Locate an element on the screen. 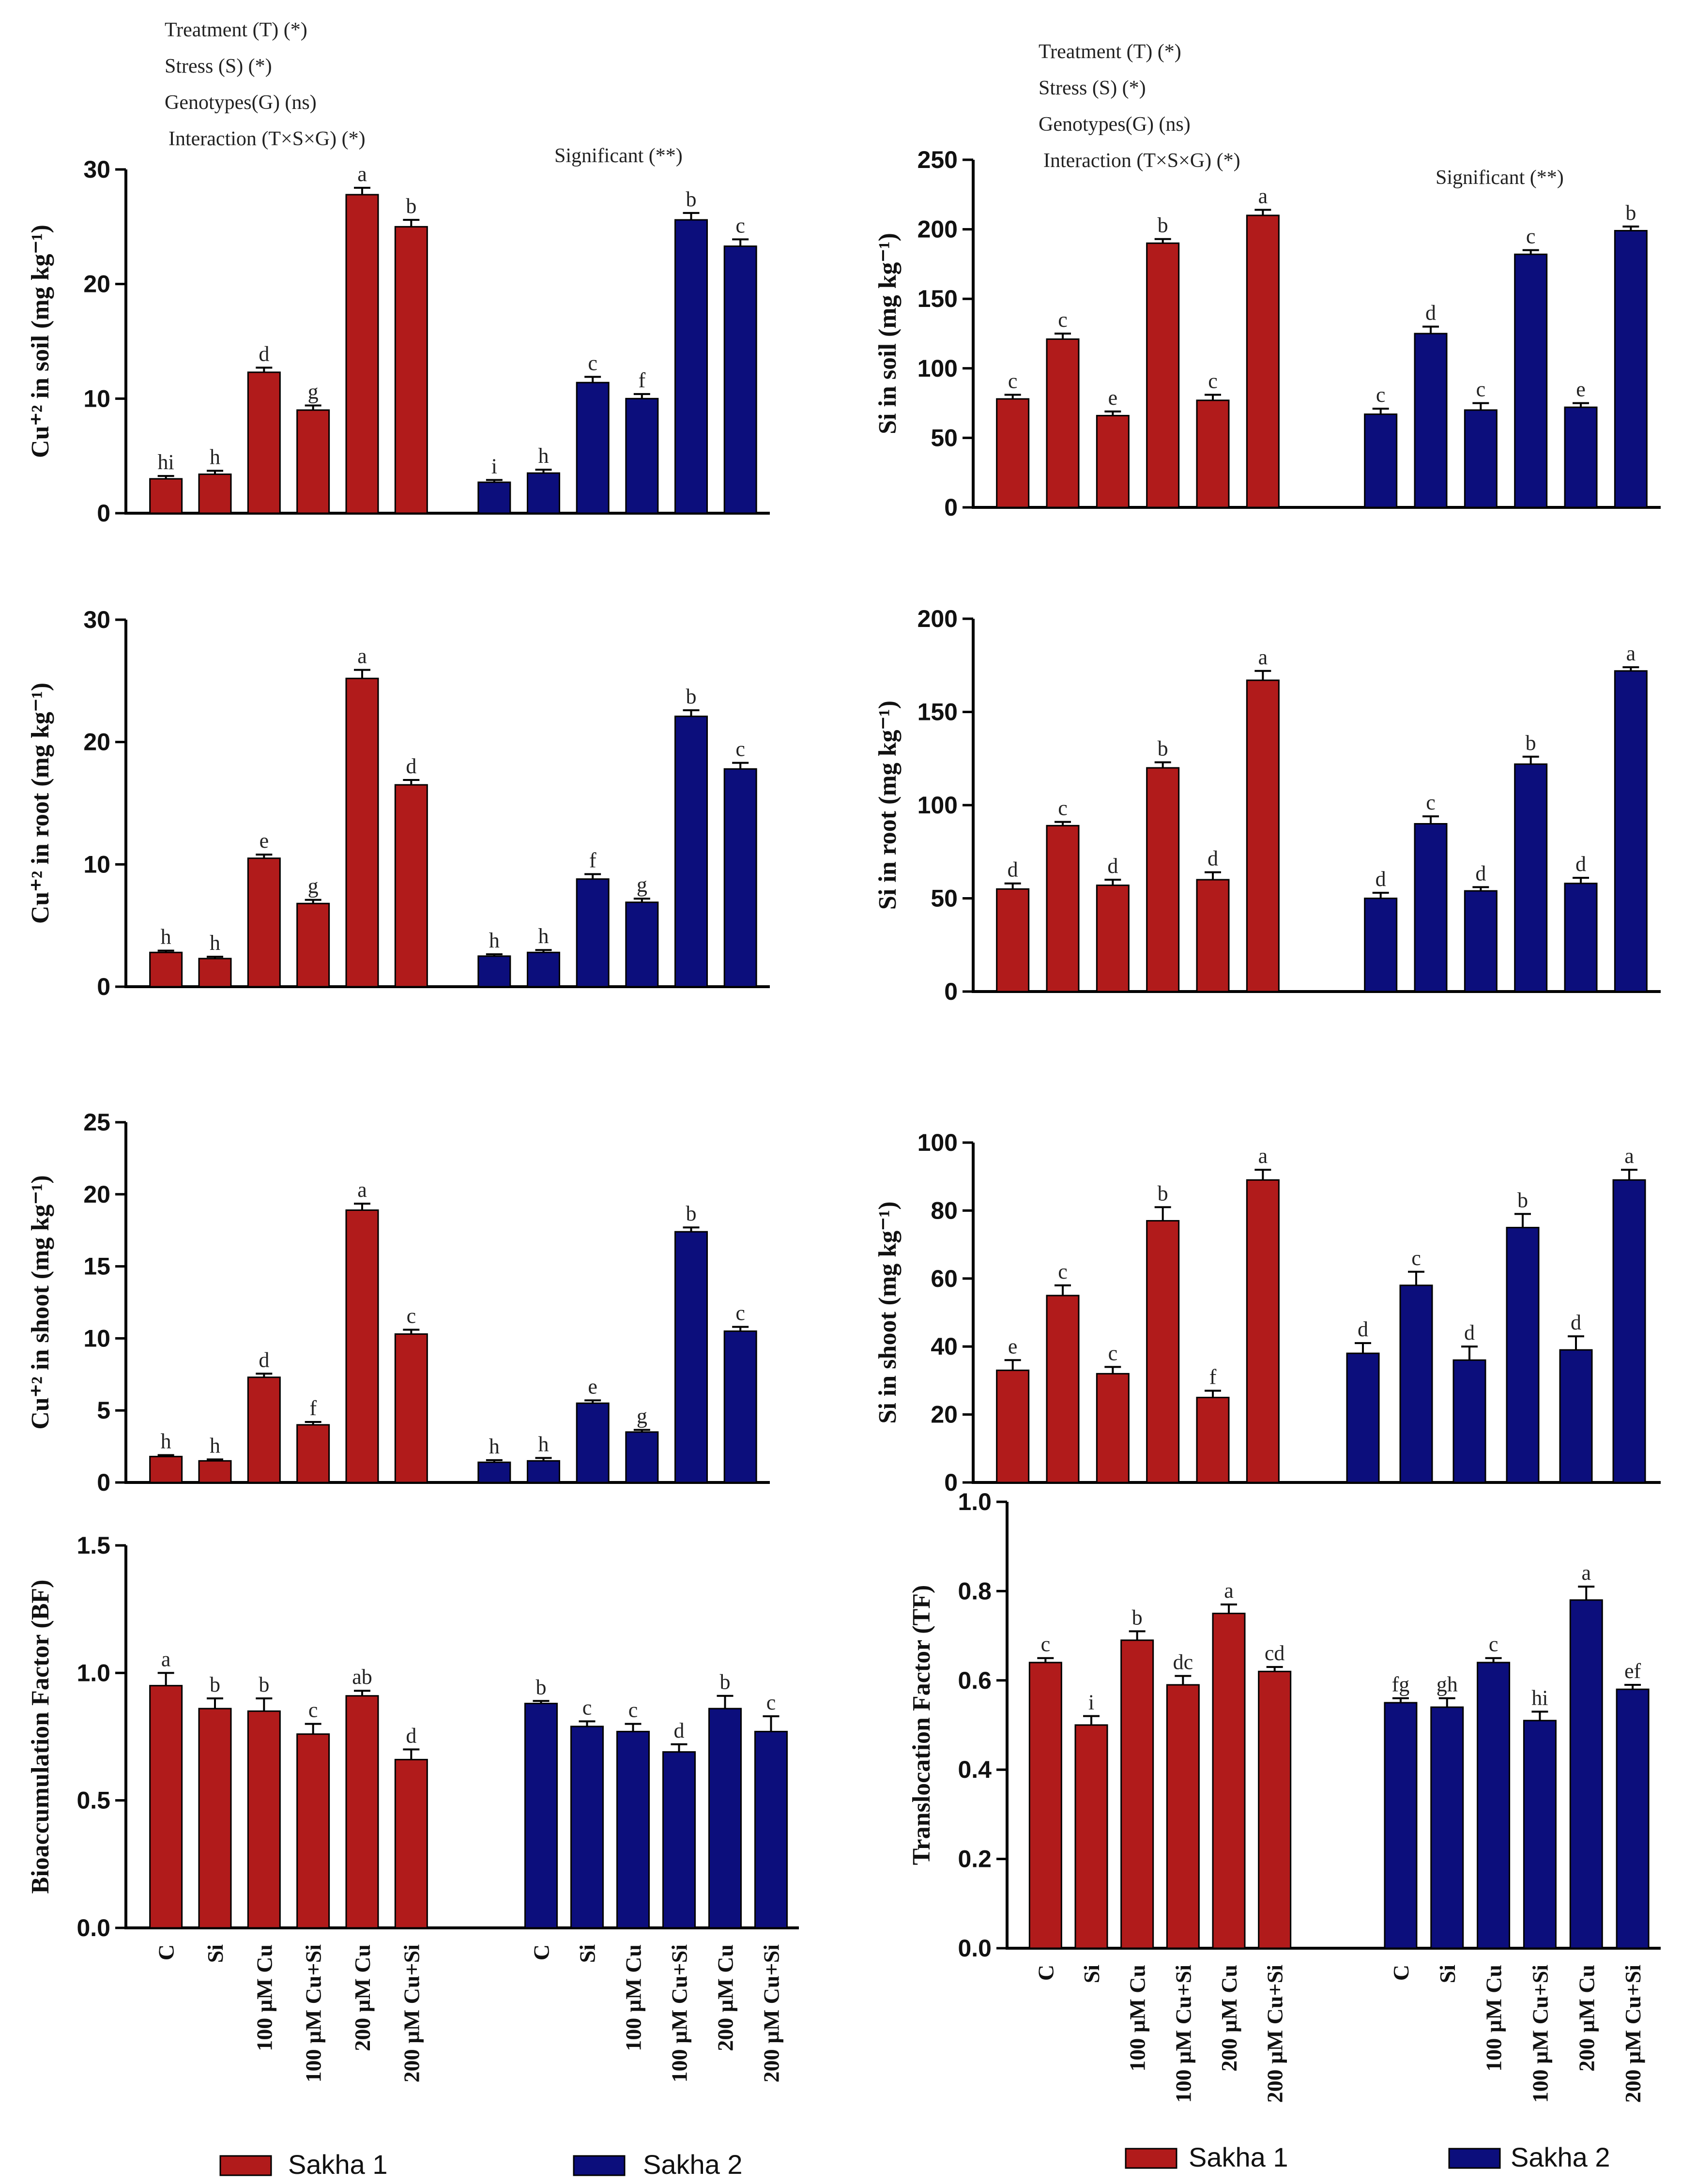  right-interaction-note: Interaction (T×S×G) (*) is located at coordinates (1141, 161).